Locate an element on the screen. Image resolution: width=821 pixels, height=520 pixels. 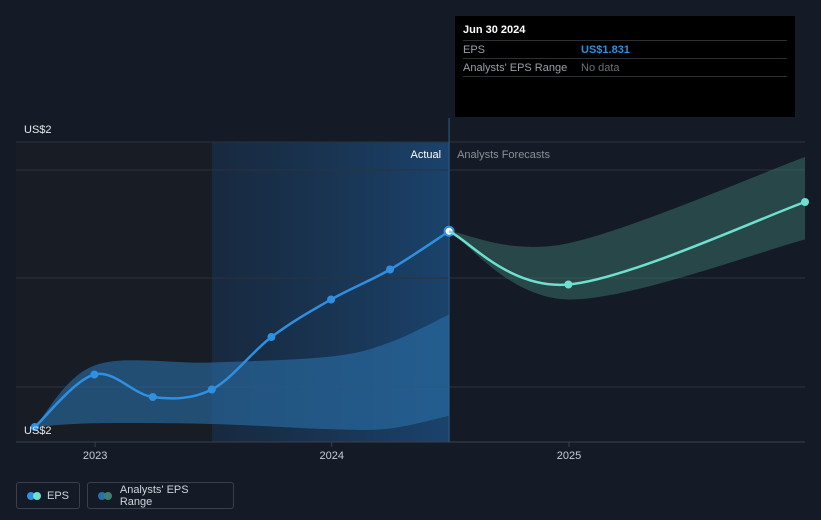
y-axis-label-top: US$2 is located at coordinates (38, 130).